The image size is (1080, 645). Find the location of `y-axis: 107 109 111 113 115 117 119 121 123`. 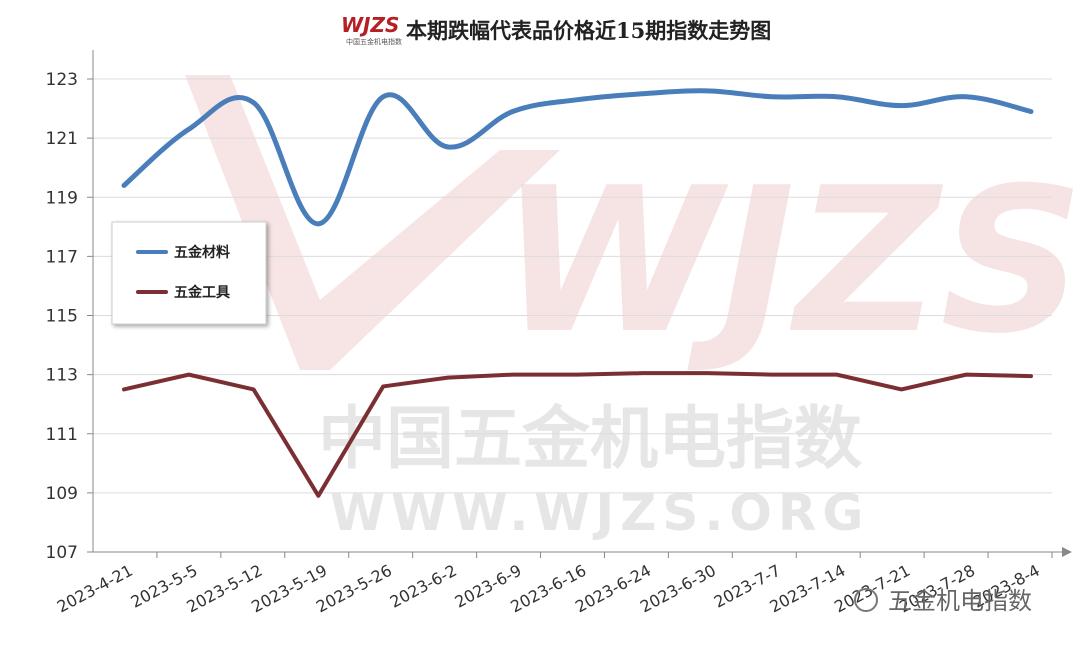

y-axis: 107 109 111 113 115 117 119 121 123 is located at coordinates (69, 316).